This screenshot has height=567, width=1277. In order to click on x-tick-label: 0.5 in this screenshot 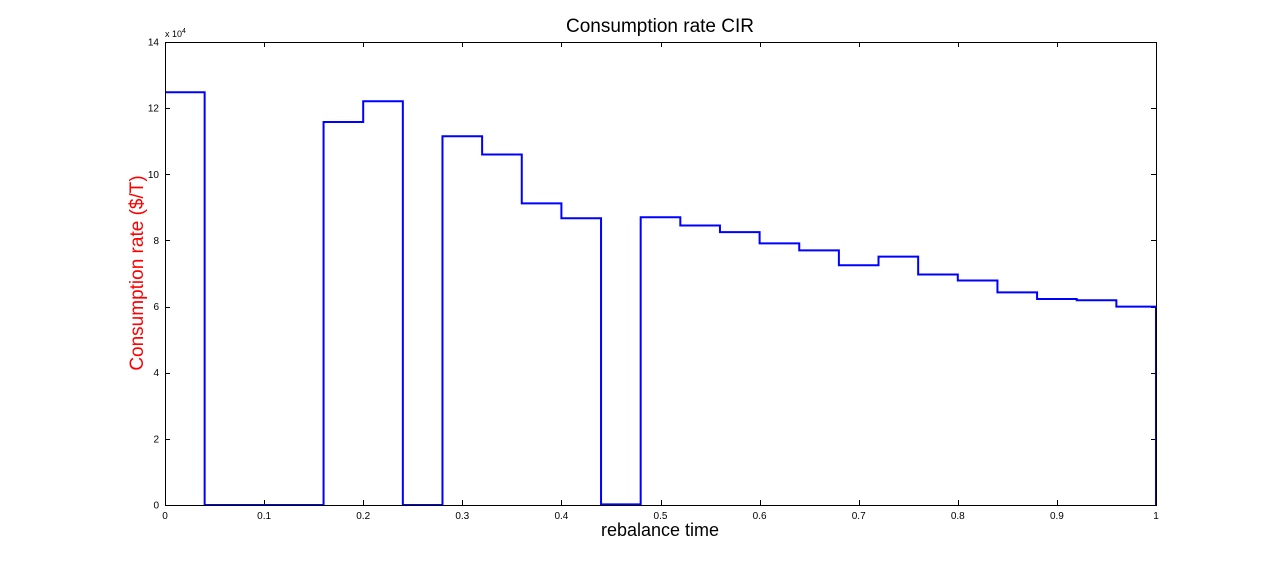, I will do `click(661, 516)`.